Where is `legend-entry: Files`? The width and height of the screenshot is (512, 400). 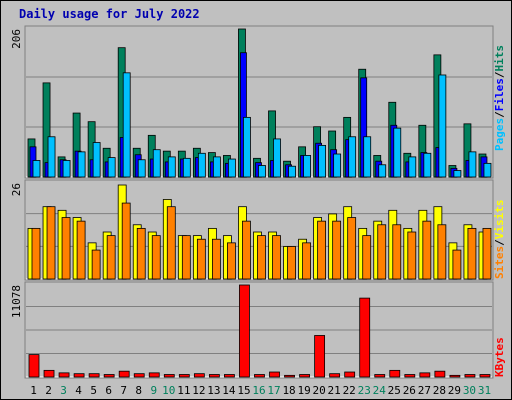
legend-entry: Files is located at coordinates (499, 94).